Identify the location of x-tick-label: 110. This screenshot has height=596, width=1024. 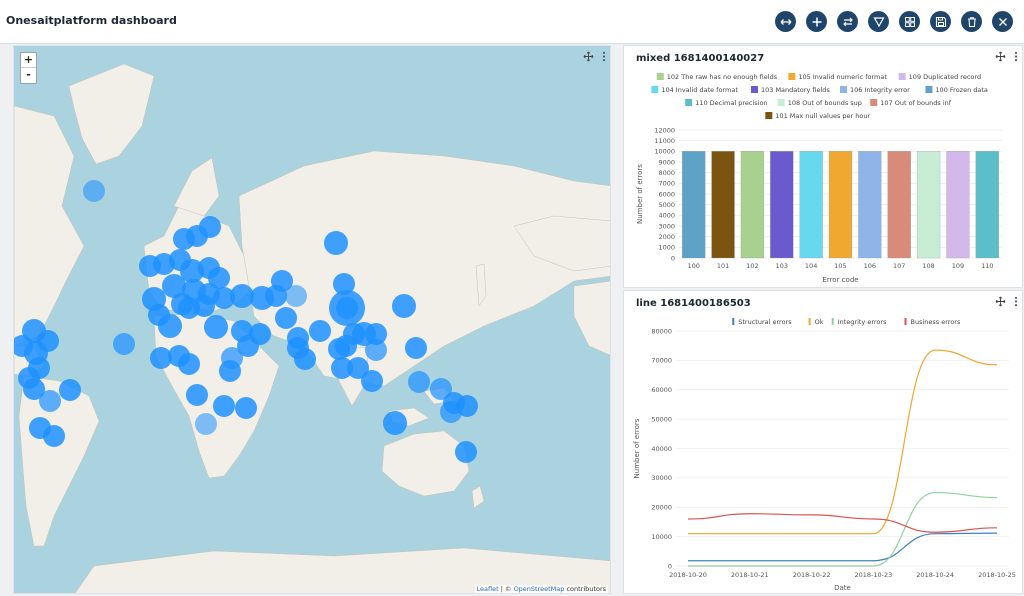
(987, 266).